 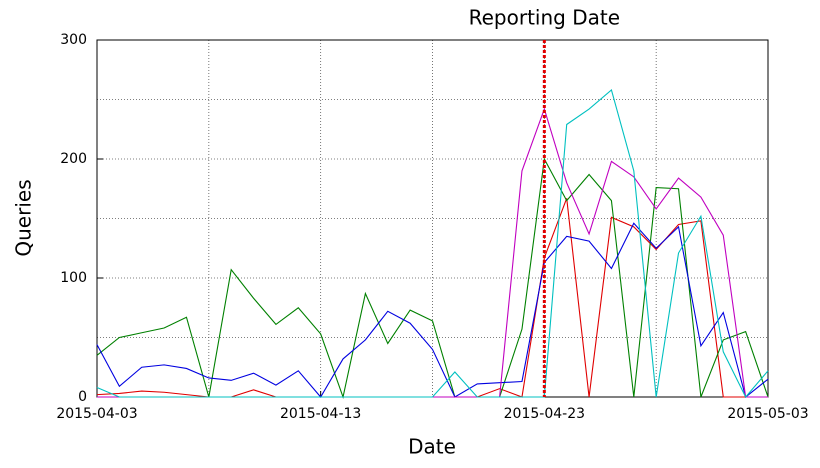 What do you see at coordinates (432, 447) in the screenshot?
I see `x-axis-label: Date` at bounding box center [432, 447].